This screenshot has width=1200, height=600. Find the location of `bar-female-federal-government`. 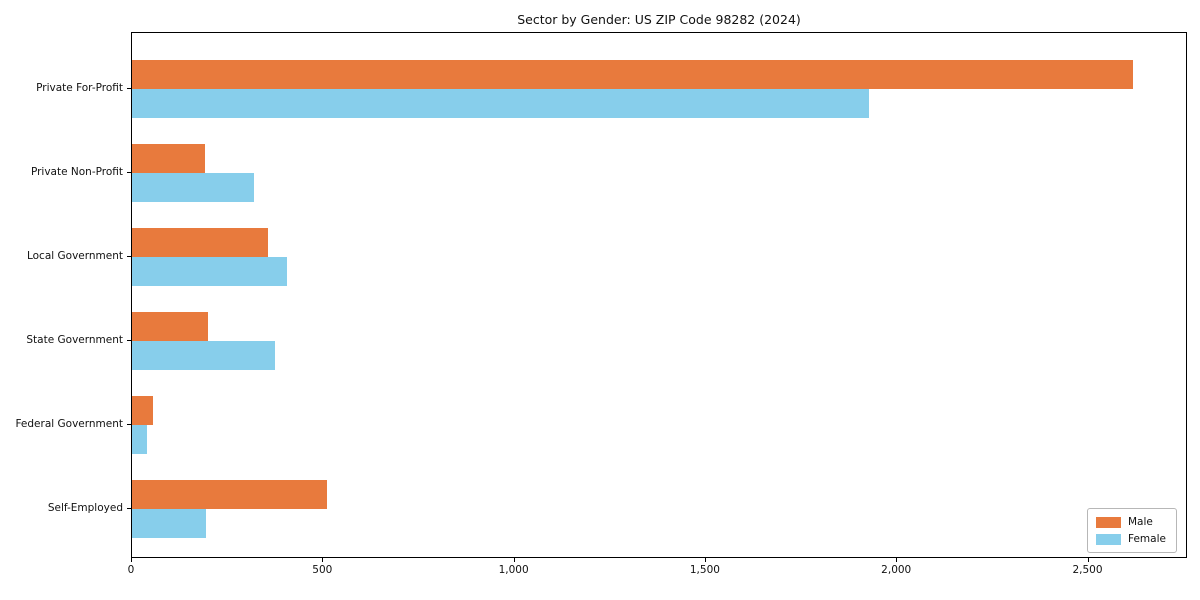

bar-female-federal-government is located at coordinates (139, 439).